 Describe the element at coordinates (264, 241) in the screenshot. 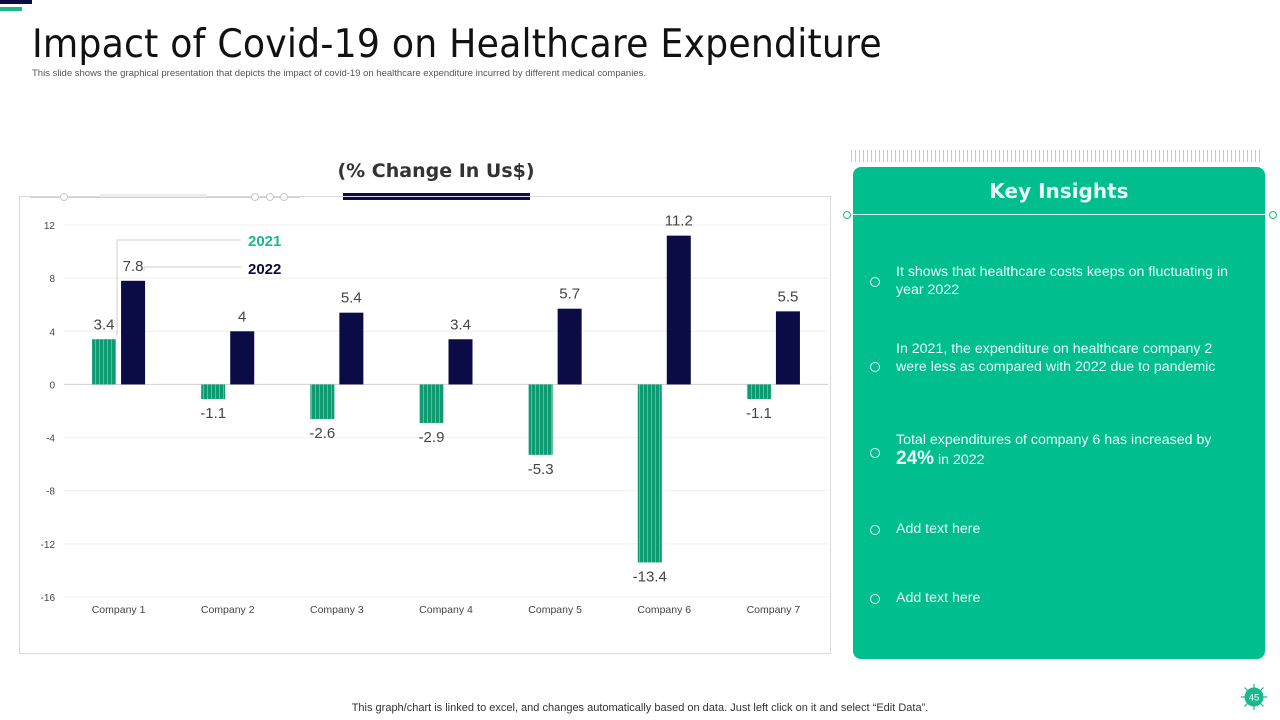

I see `legend-item-2021: 2021` at that location.